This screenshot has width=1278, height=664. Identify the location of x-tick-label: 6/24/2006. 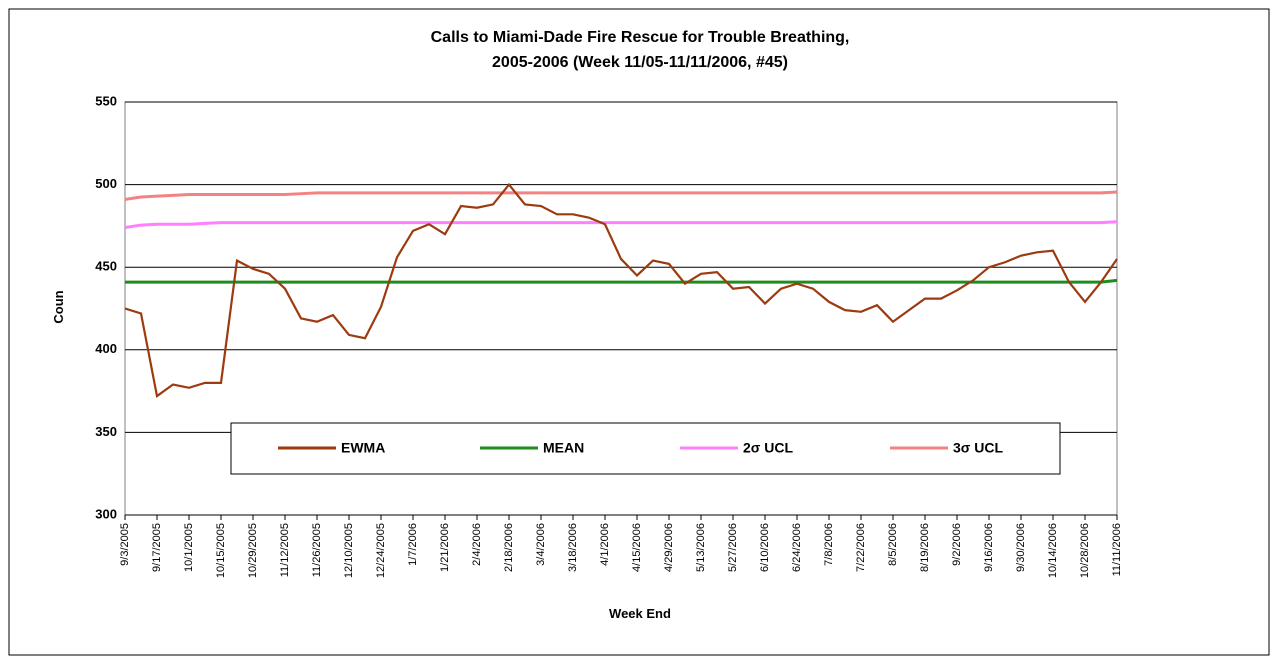
(797, 547).